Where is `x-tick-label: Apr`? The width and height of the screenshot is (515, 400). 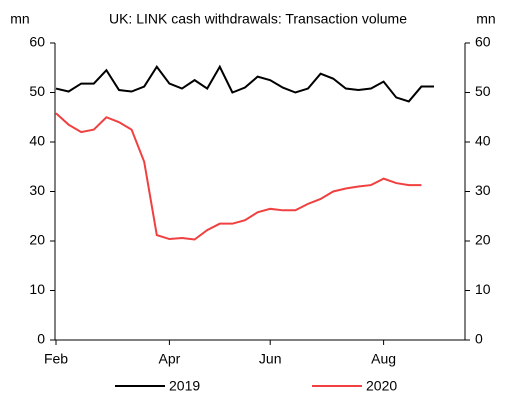 x-tick-label: Apr is located at coordinates (170, 359).